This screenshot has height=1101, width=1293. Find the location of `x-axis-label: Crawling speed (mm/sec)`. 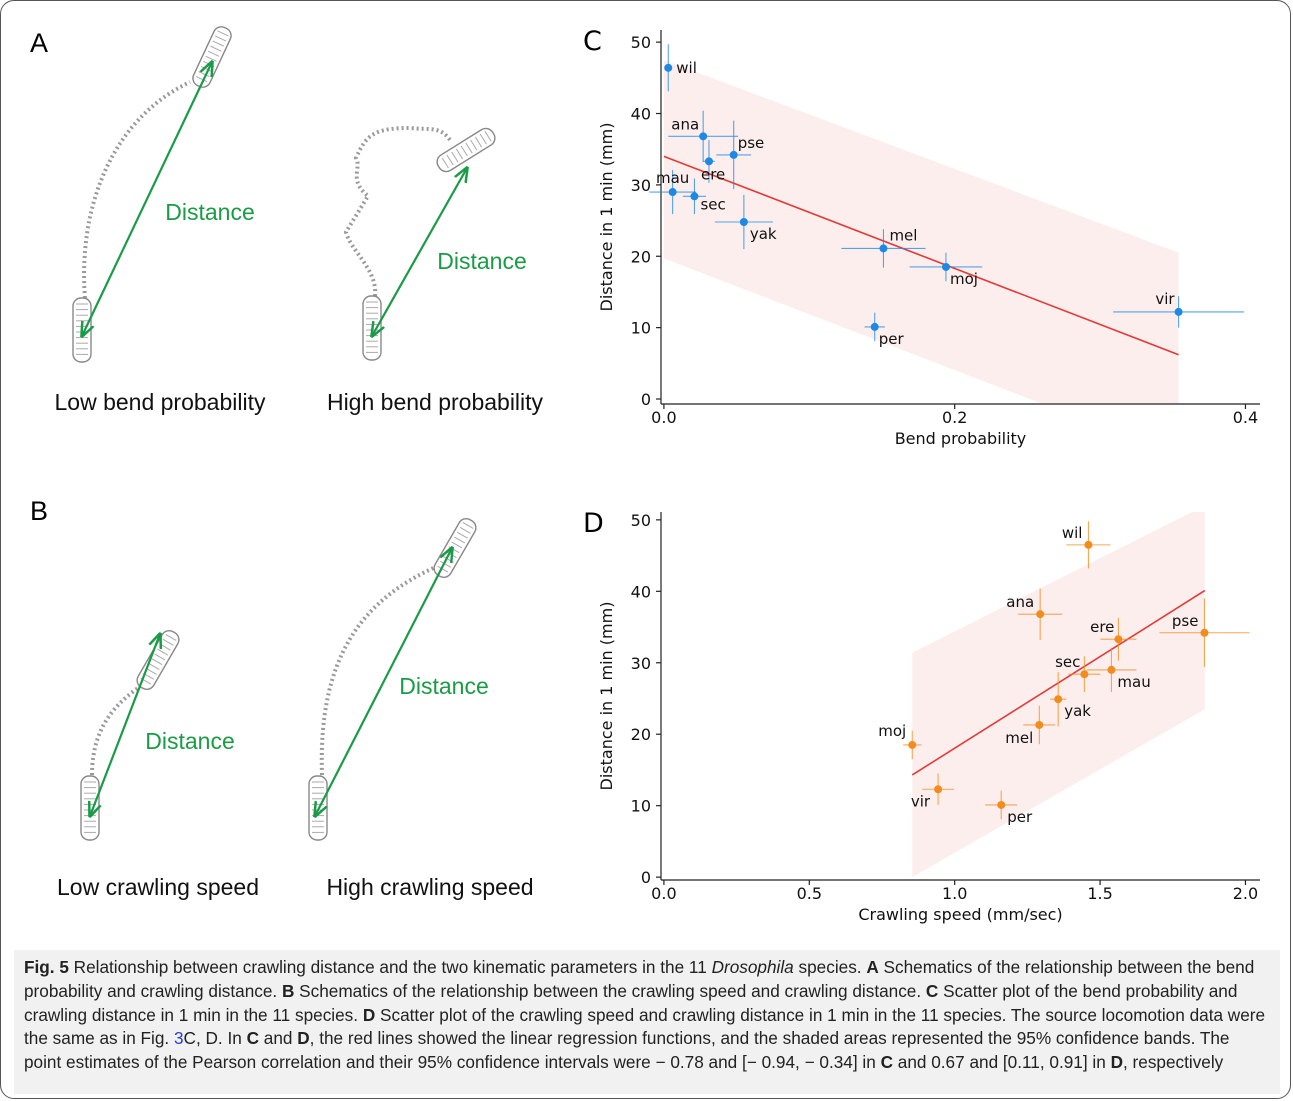

x-axis-label: Crawling speed (mm/sec) is located at coordinates (960, 914).